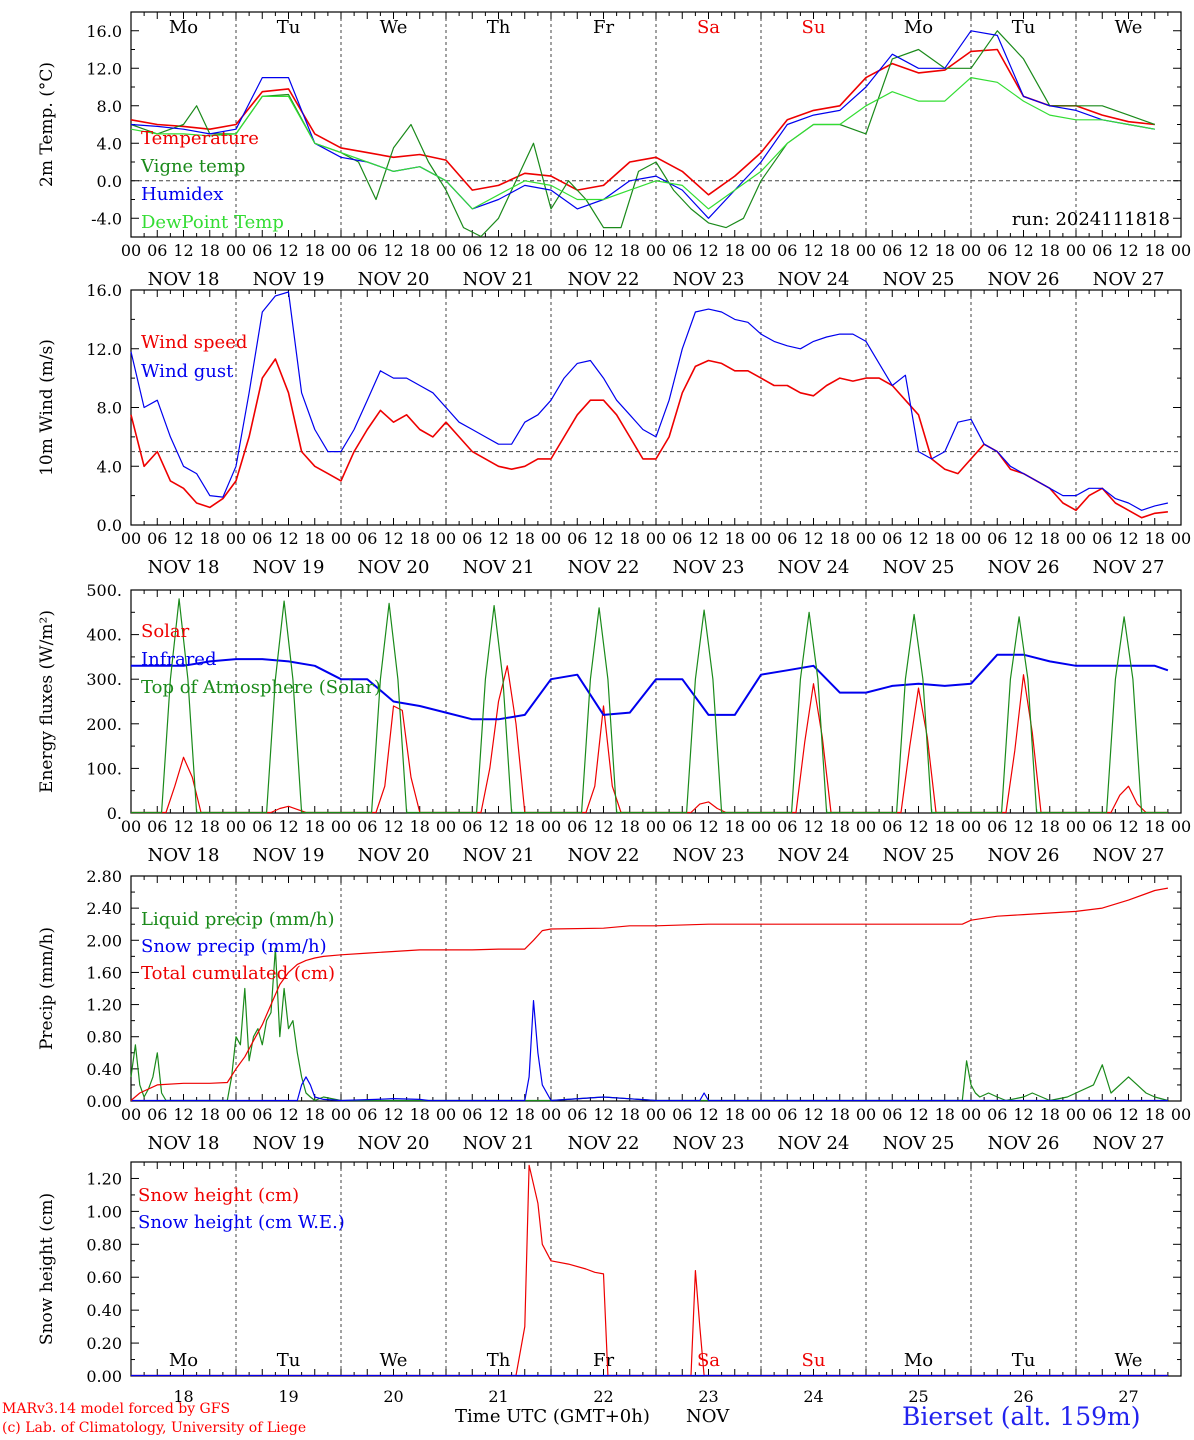 This screenshot has width=1194, height=1440. What do you see at coordinates (604, 1143) in the screenshot?
I see `date-label: NOV 22` at bounding box center [604, 1143].